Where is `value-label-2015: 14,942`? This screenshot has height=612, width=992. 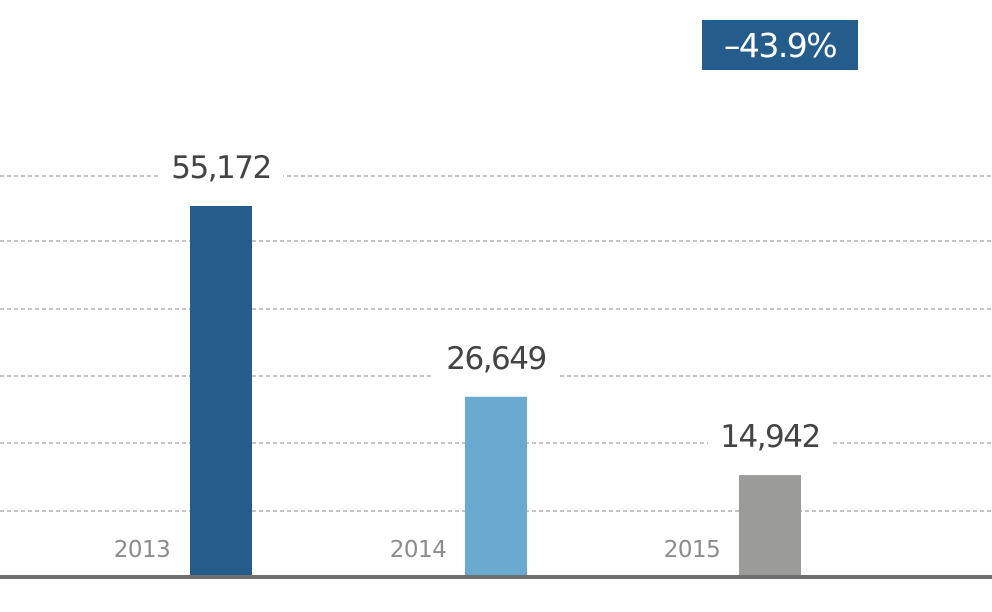
value-label-2015: 14,942 is located at coordinates (769, 437).